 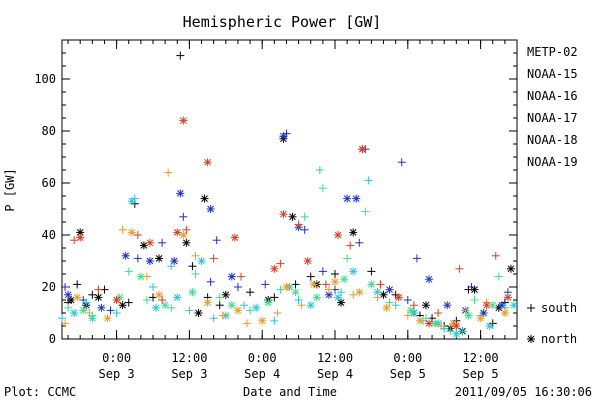 What do you see at coordinates (552, 52) in the screenshot?
I see `legend-entry: METP-02` at bounding box center [552, 52].